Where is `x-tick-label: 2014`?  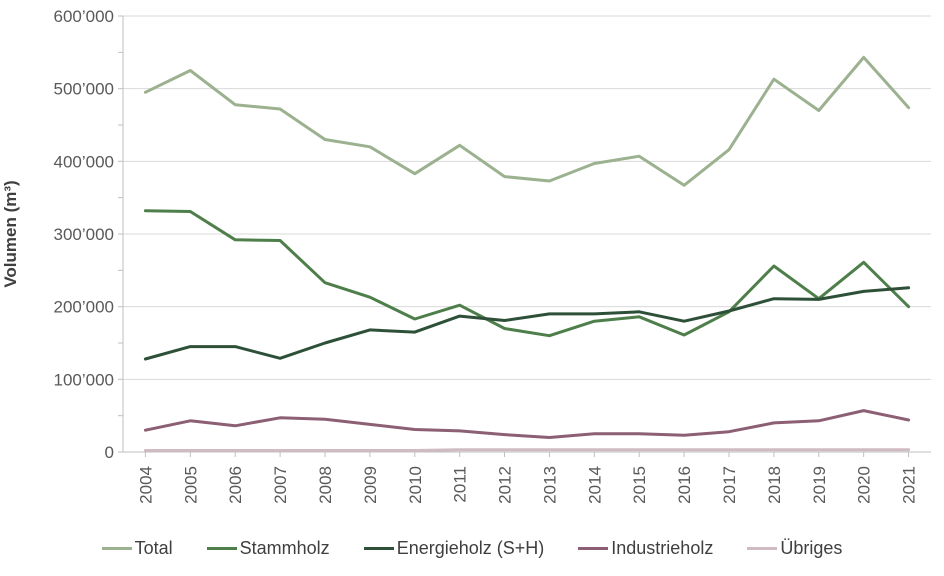
x-tick-label: 2014 is located at coordinates (594, 485).